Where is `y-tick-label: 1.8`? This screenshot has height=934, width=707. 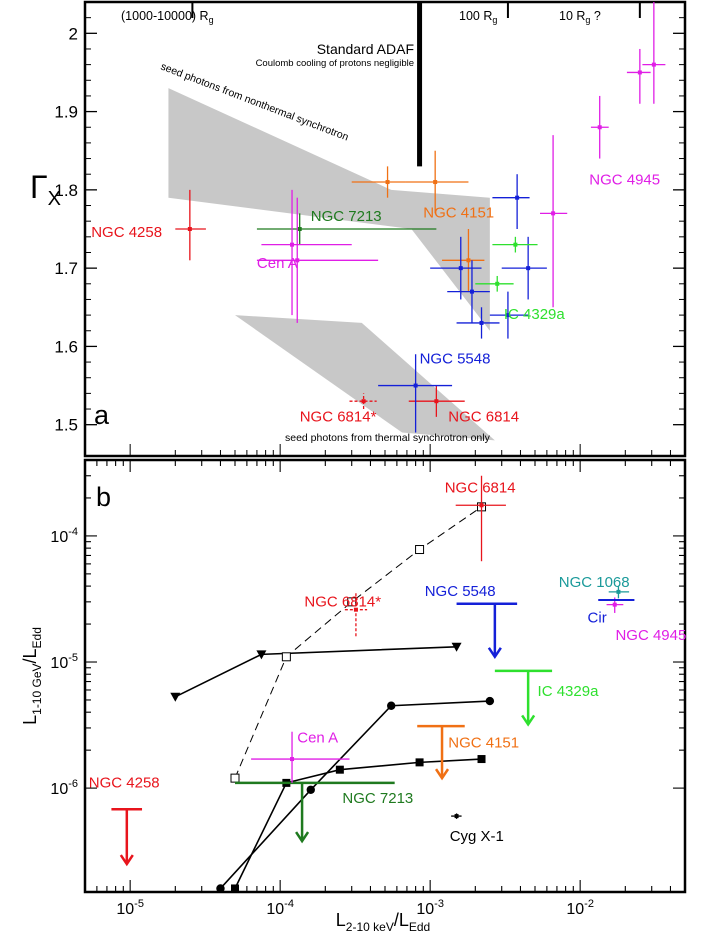 y-tick-label: 1.8 is located at coordinates (66, 190).